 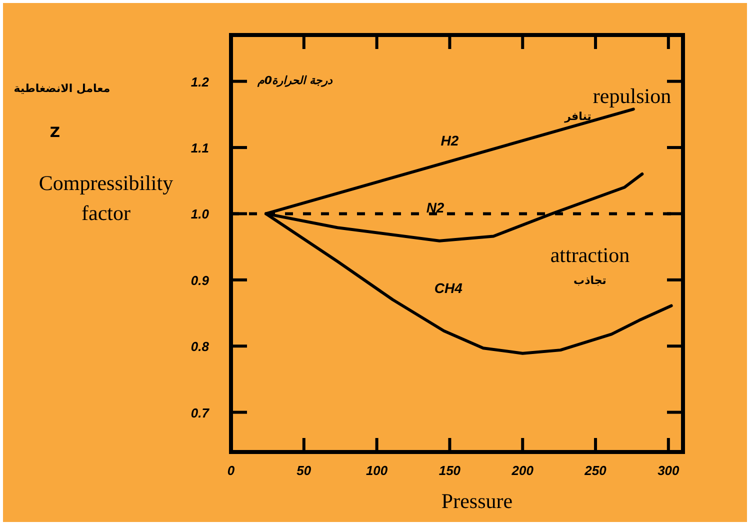 What do you see at coordinates (477, 501) in the screenshot?
I see `x-axis-title: Pressure` at bounding box center [477, 501].